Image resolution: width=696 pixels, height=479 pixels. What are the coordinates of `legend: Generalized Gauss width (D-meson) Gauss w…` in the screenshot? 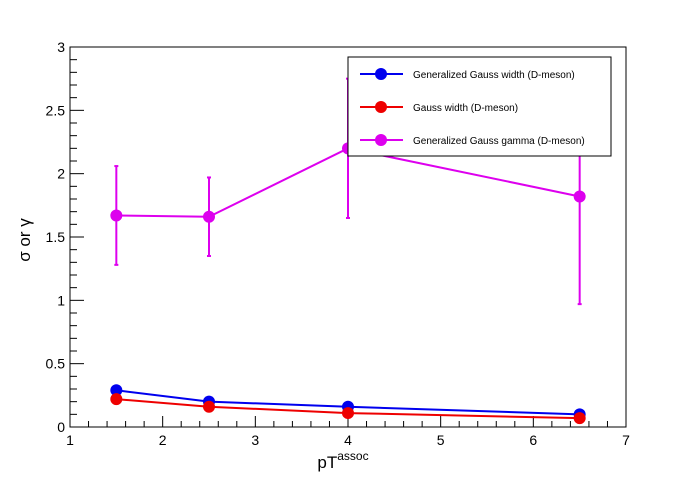 It's located at (479, 106).